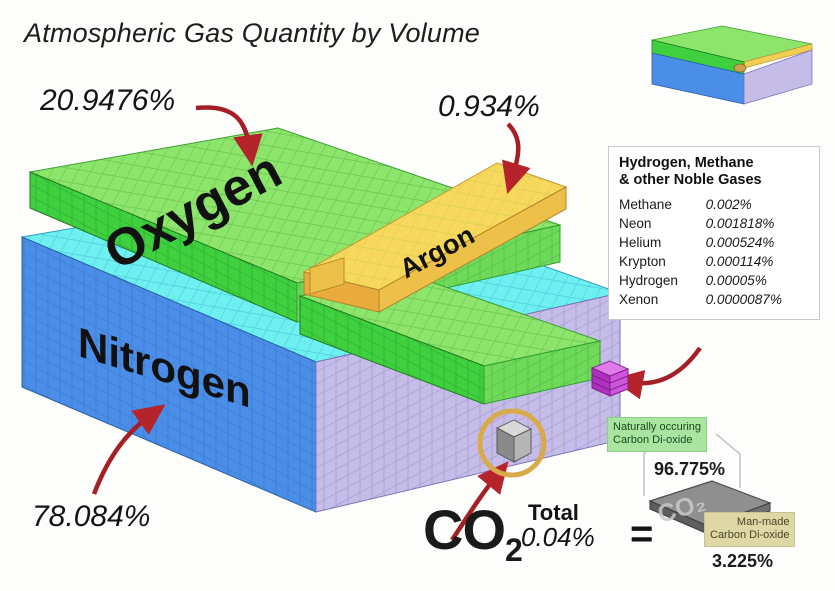  I want to click on legend-gas-name: Hydrogen, so click(648, 281).